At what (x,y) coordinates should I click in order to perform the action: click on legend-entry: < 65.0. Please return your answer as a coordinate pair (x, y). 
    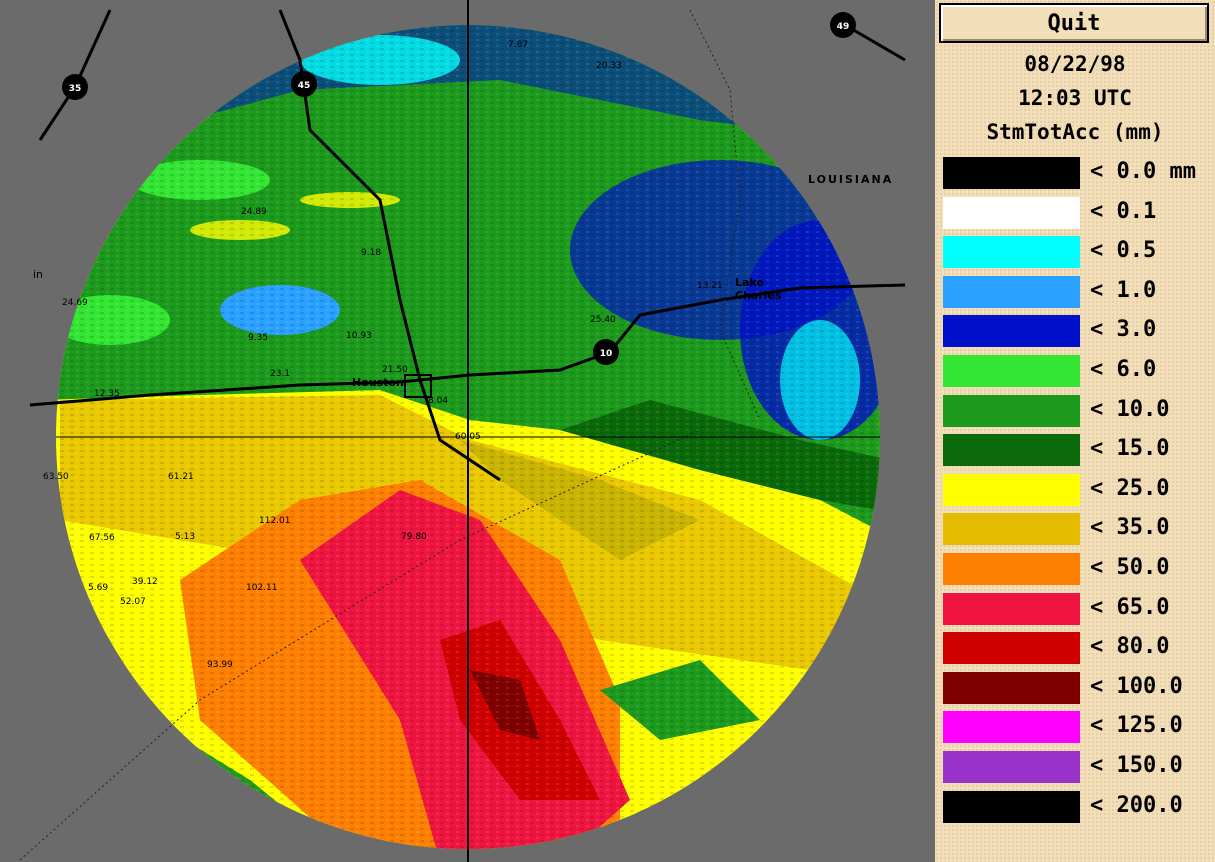
    Looking at the image, I should click on (1079, 608).